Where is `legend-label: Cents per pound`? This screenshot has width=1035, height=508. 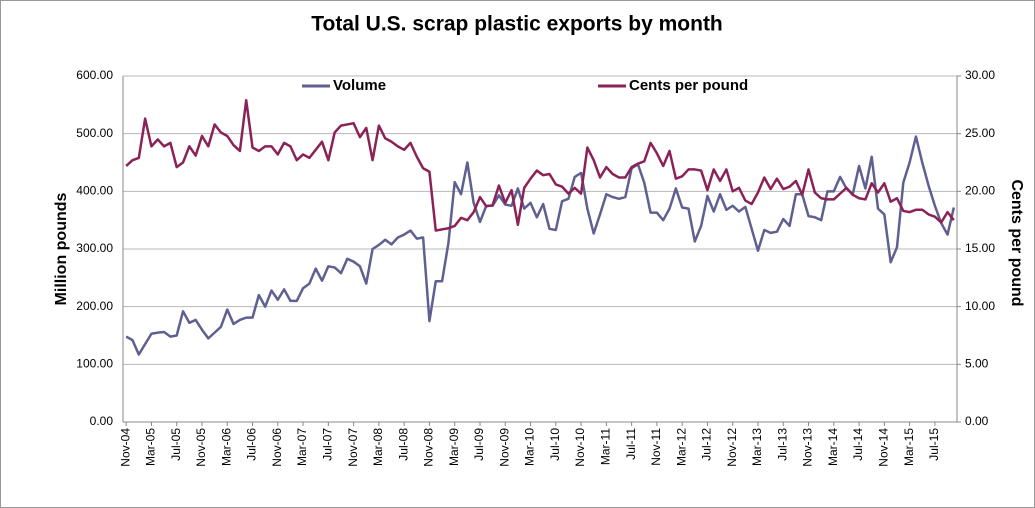
legend-label: Cents per pound is located at coordinates (688, 85).